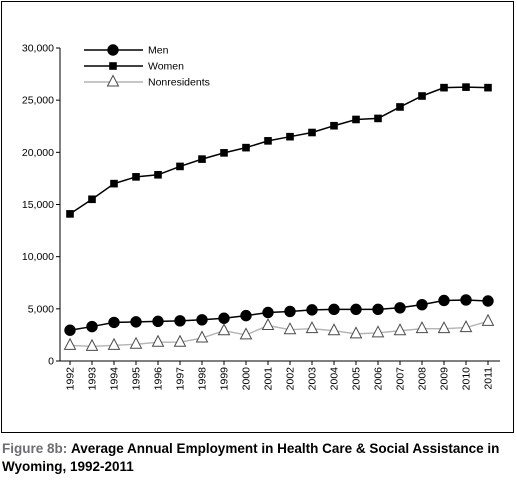 The image size is (517, 487). I want to click on y-tick-label: 25,000, so click(38, 101).